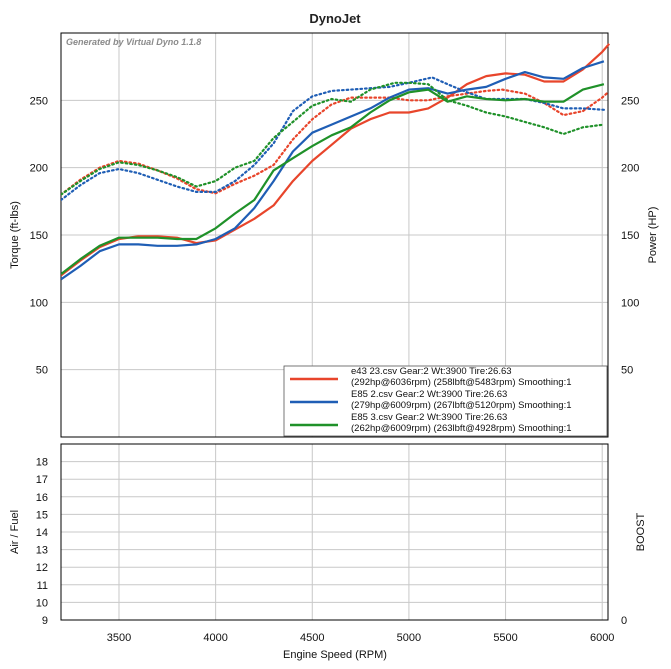 The height and width of the screenshot is (669, 671). What do you see at coordinates (15, 532) in the screenshot?
I see `airfuel-axis-label: Air / Fuel` at bounding box center [15, 532].